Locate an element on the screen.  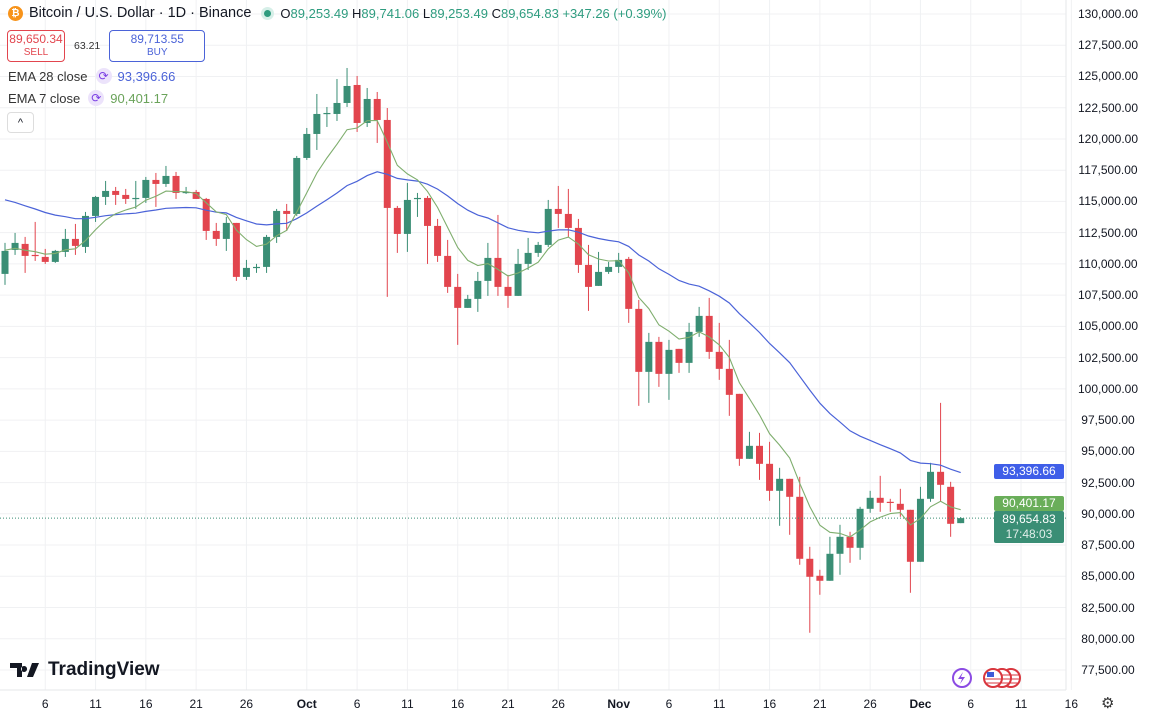
price-tick-label: 77,500.00 is located at coordinates (1108, 670).